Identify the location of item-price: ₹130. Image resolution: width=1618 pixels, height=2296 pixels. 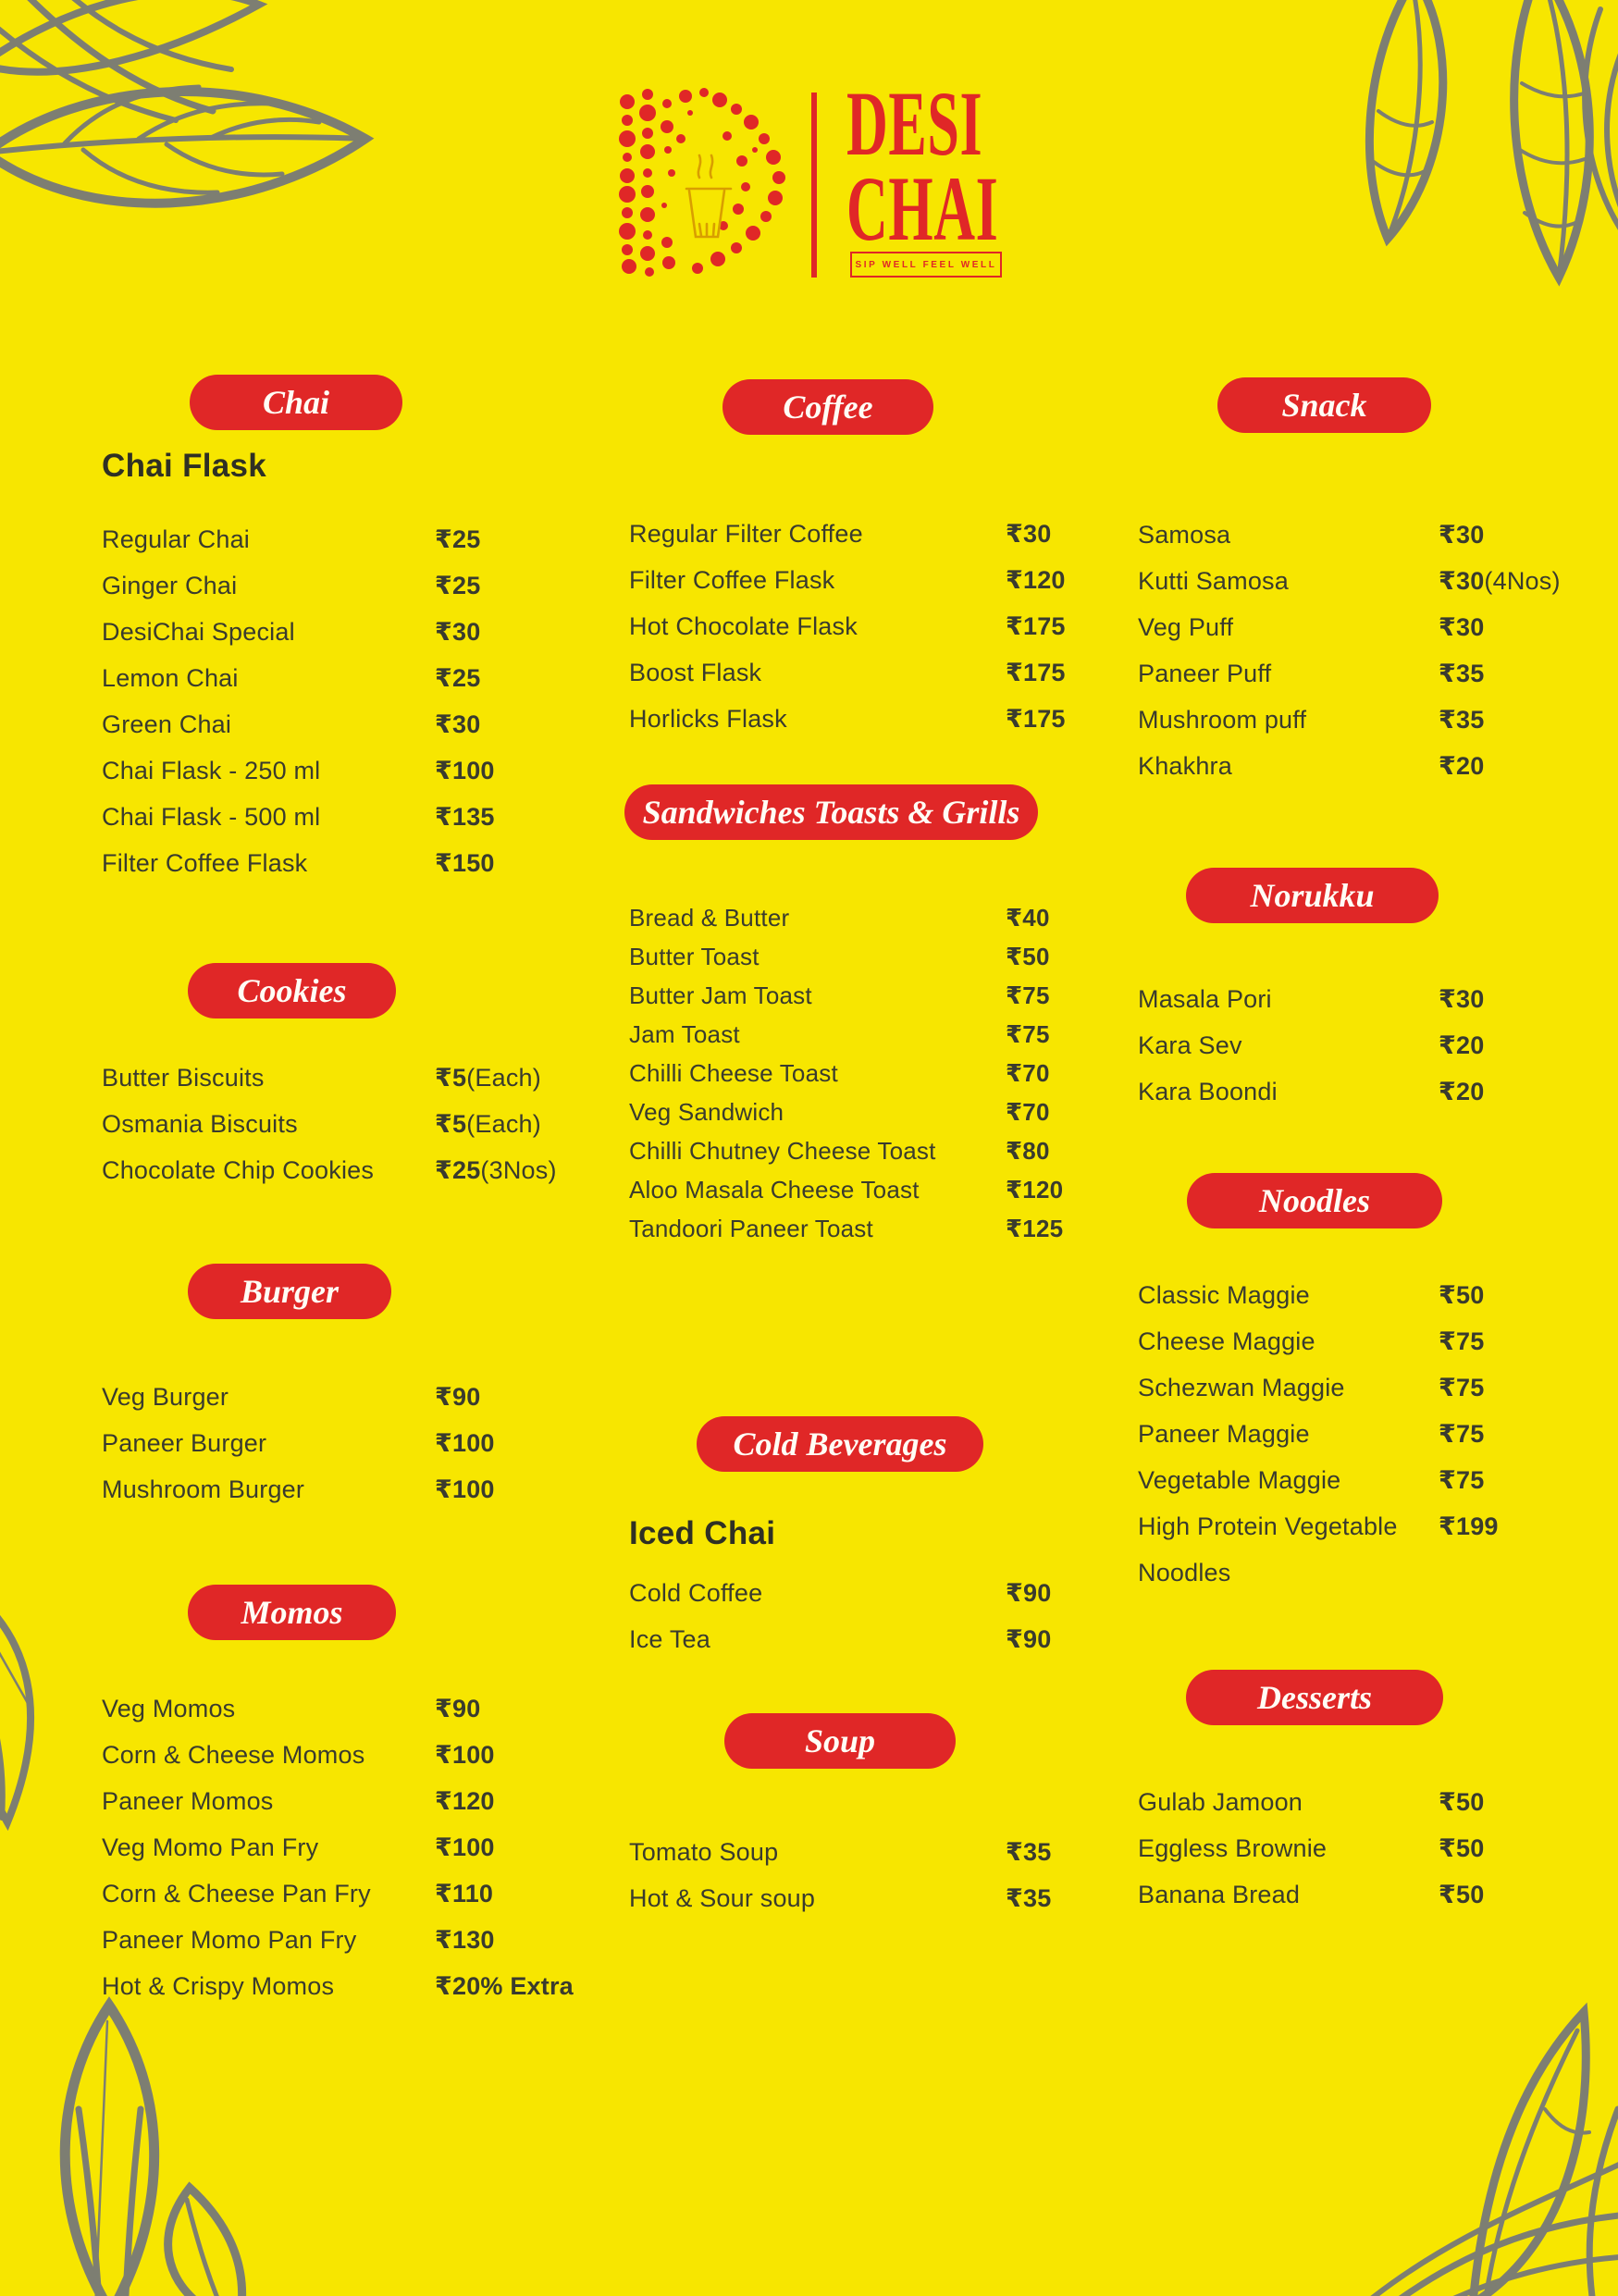
(465, 1940).